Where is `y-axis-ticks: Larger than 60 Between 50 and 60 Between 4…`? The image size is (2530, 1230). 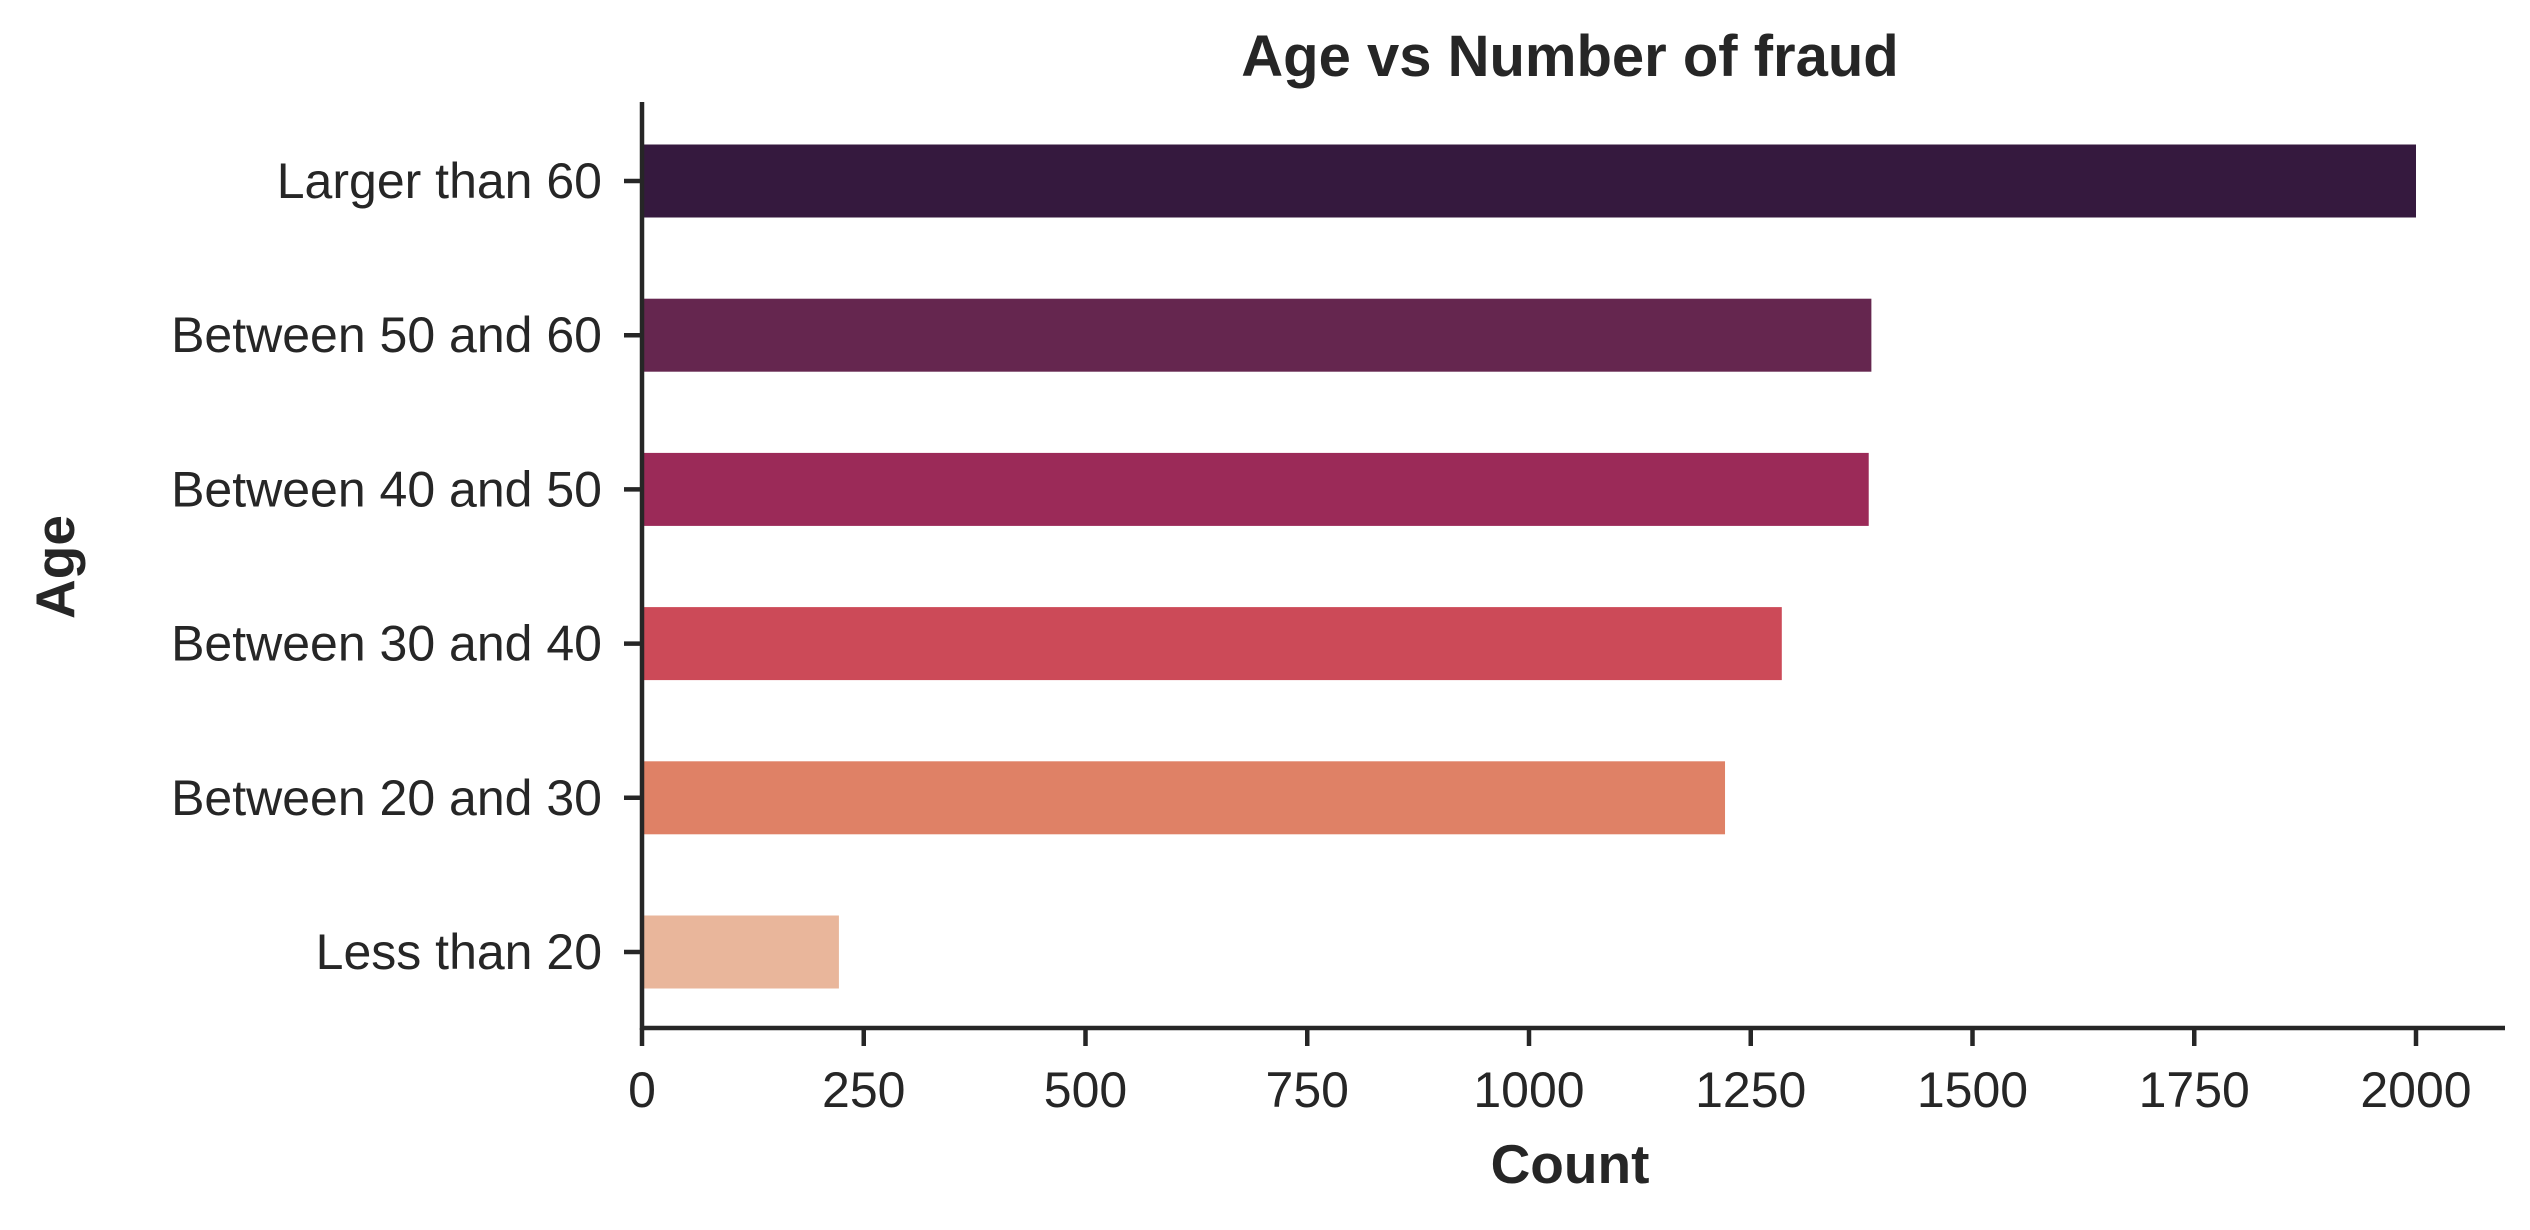
y-axis-ticks: Larger than 60 Between 50 and 60 Between 4… is located at coordinates (406, 566).